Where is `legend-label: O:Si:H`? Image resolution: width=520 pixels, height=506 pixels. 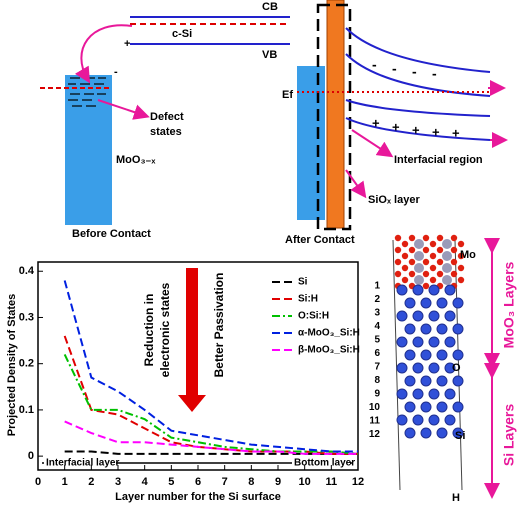 legend-label: O:Si:H is located at coordinates (313, 316).